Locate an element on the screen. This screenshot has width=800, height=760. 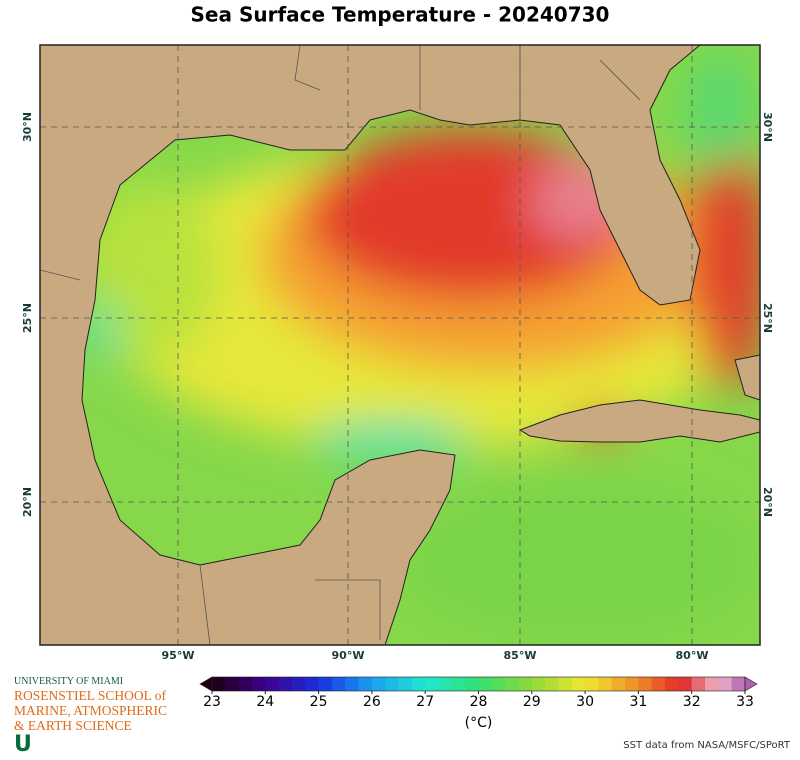
colorbar-tick-label: 28 is located at coordinates (479, 702).